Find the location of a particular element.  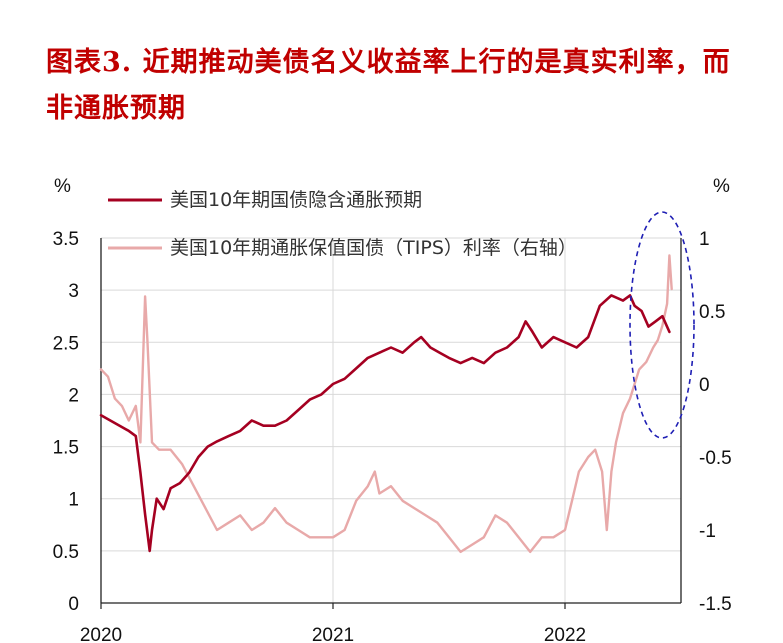

y-left-tick-label: 3 is located at coordinates (73, 291).